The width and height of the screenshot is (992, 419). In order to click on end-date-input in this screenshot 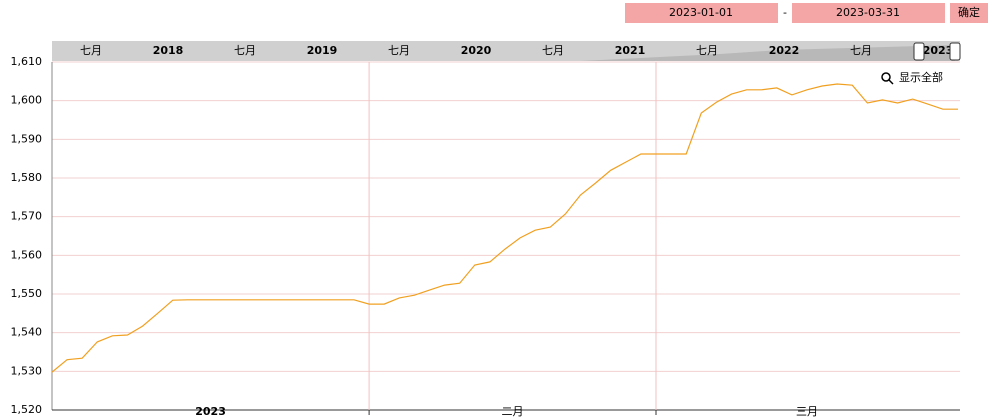, I will do `click(868, 13)`.